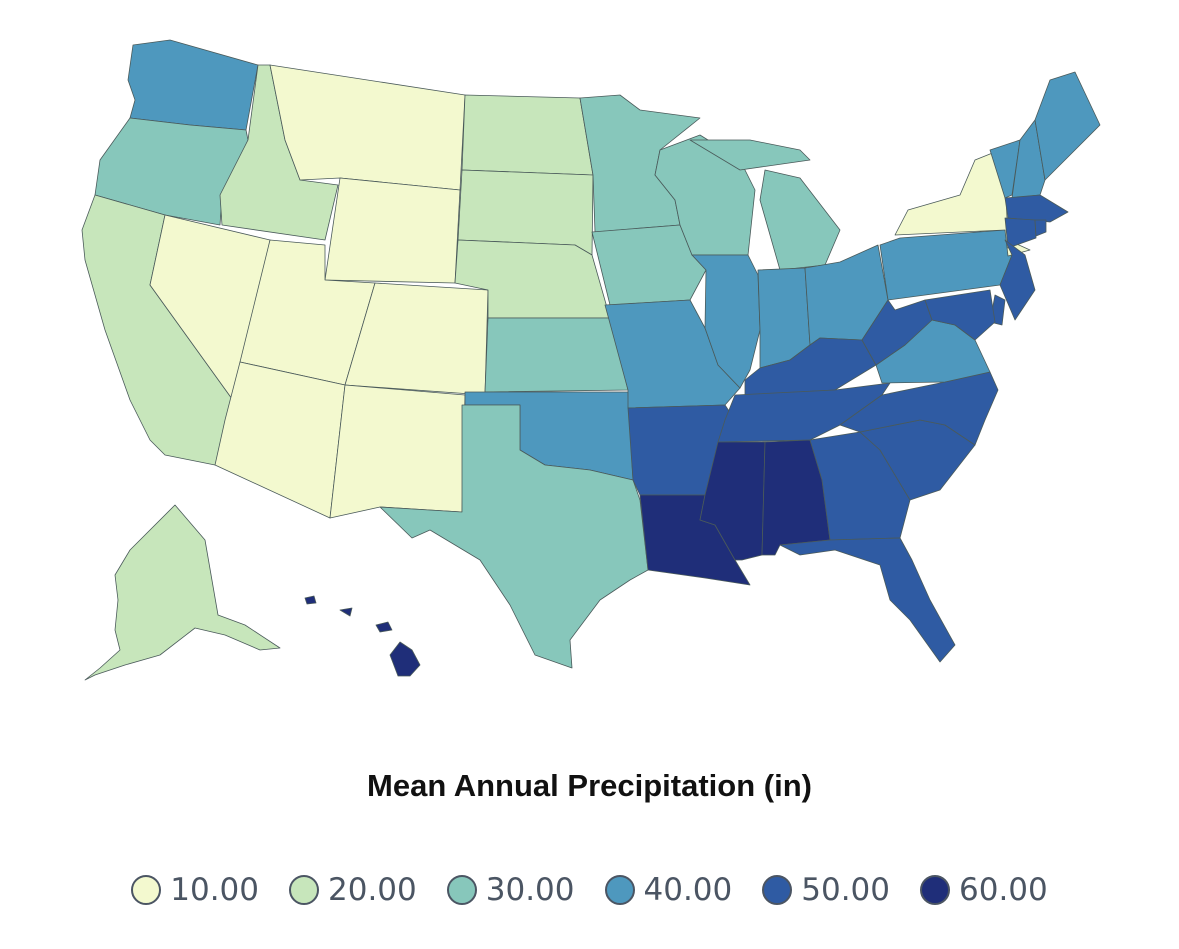 Image resolution: width=1179 pixels, height=949 pixels. What do you see at coordinates (1028, 159) in the screenshot?
I see `state-NH` at bounding box center [1028, 159].